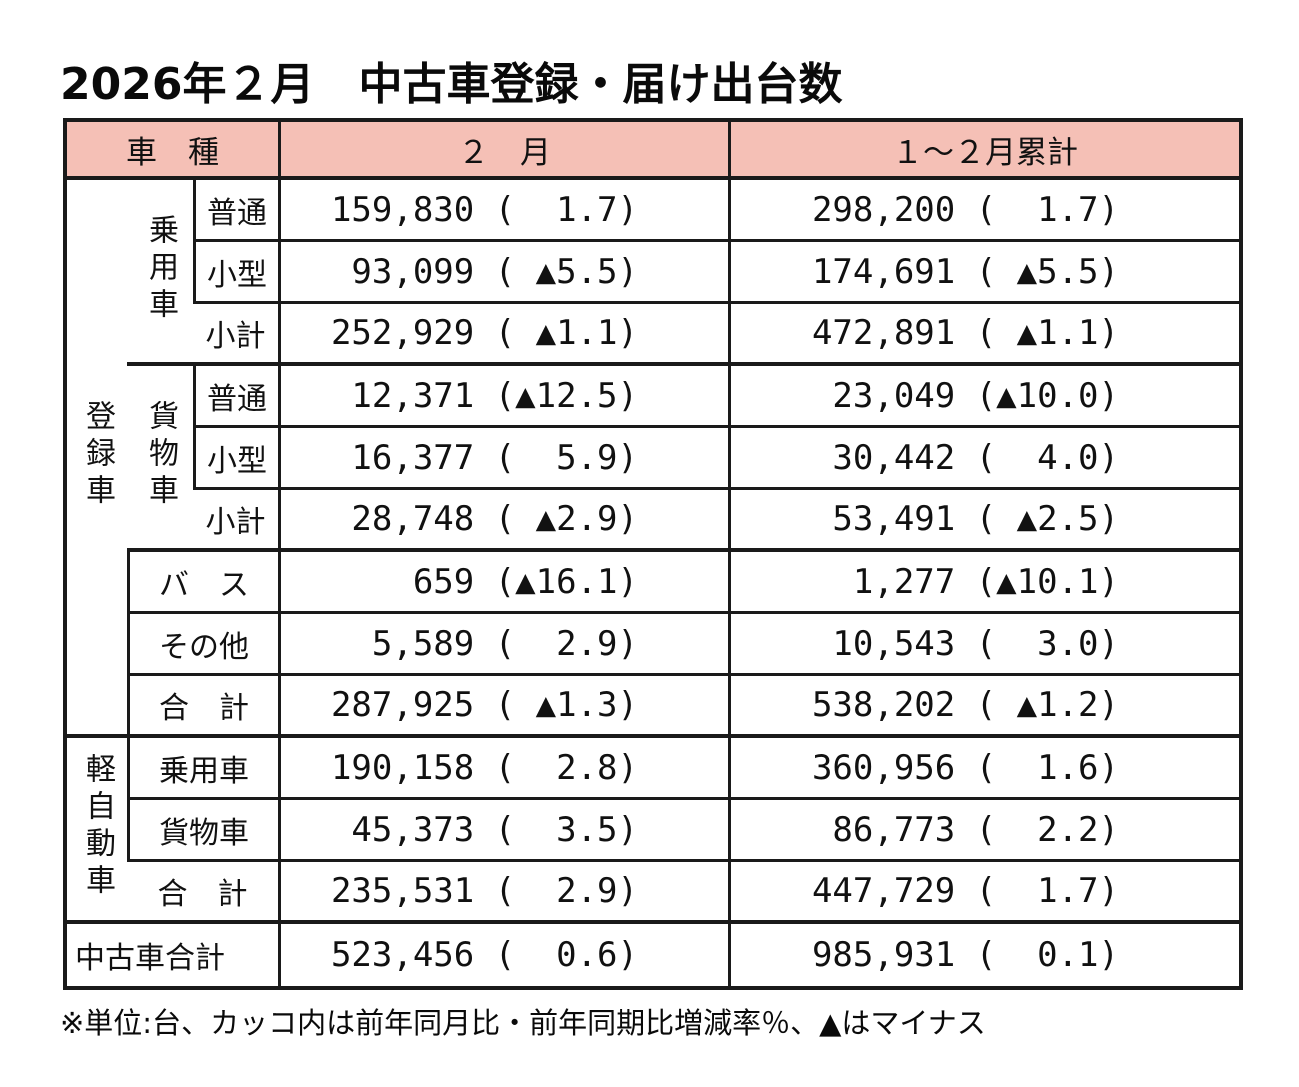  Describe the element at coordinates (237, 521) in the screenshot. I see `row-label-cargo-subtotal: 小計` at that location.